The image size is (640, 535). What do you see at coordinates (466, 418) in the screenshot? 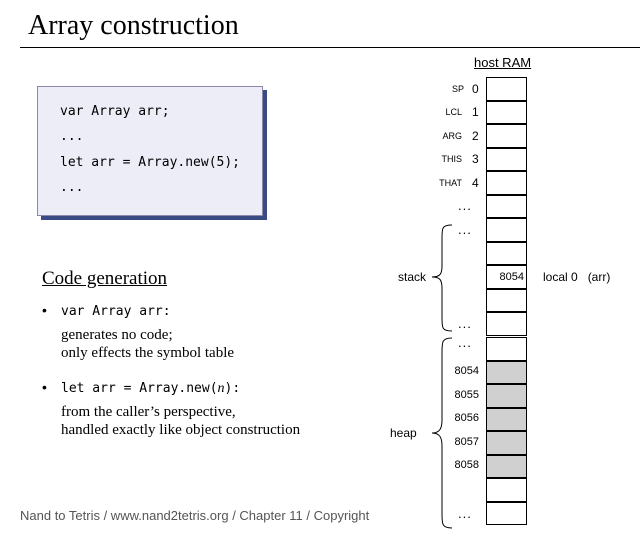
I see `heap-address-8056: 8056` at bounding box center [466, 418].